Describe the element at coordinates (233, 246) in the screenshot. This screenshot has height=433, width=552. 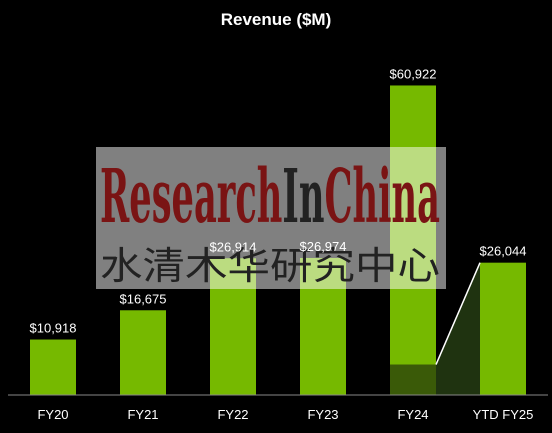
I see `value-label: $26,914` at that location.